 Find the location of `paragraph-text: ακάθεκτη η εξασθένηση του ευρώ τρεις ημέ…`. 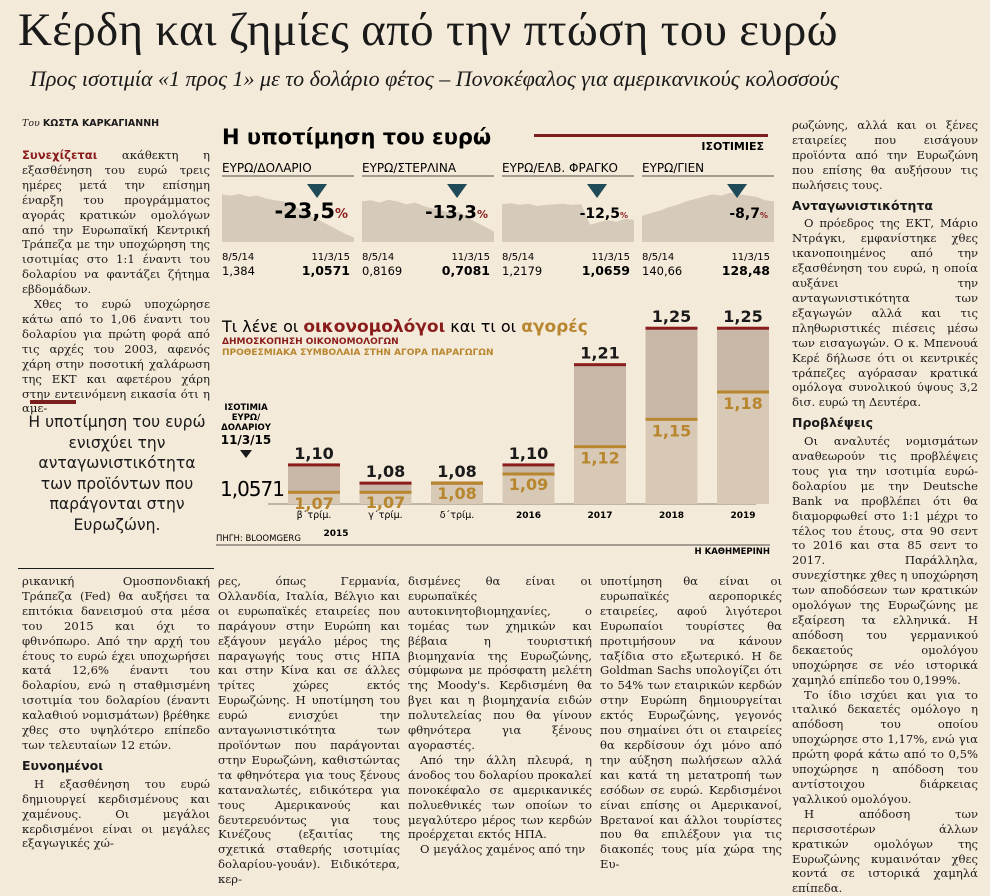

paragraph-text: ακάθεκτη η εξασθένηση του ευρώ τρεις ημέ… is located at coordinates (116, 222).